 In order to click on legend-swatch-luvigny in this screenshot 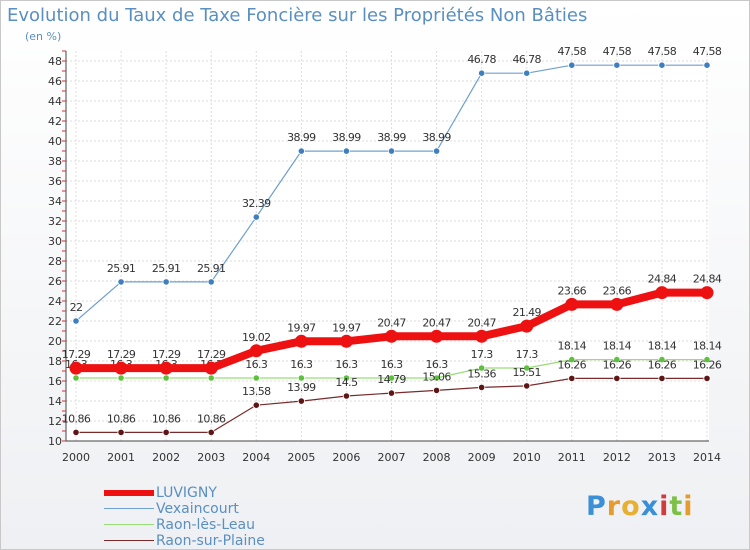, I will do `click(129, 493)`.